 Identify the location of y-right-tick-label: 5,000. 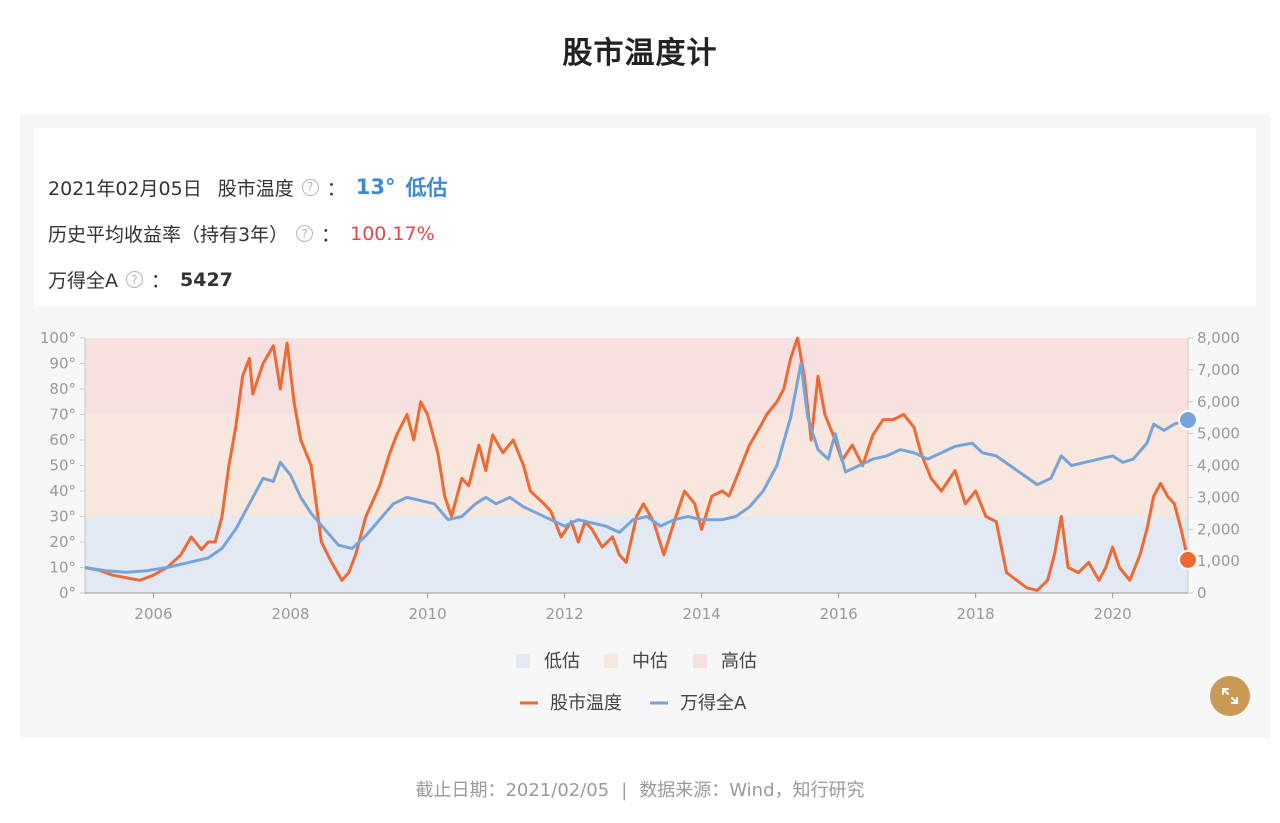
(1218, 434).